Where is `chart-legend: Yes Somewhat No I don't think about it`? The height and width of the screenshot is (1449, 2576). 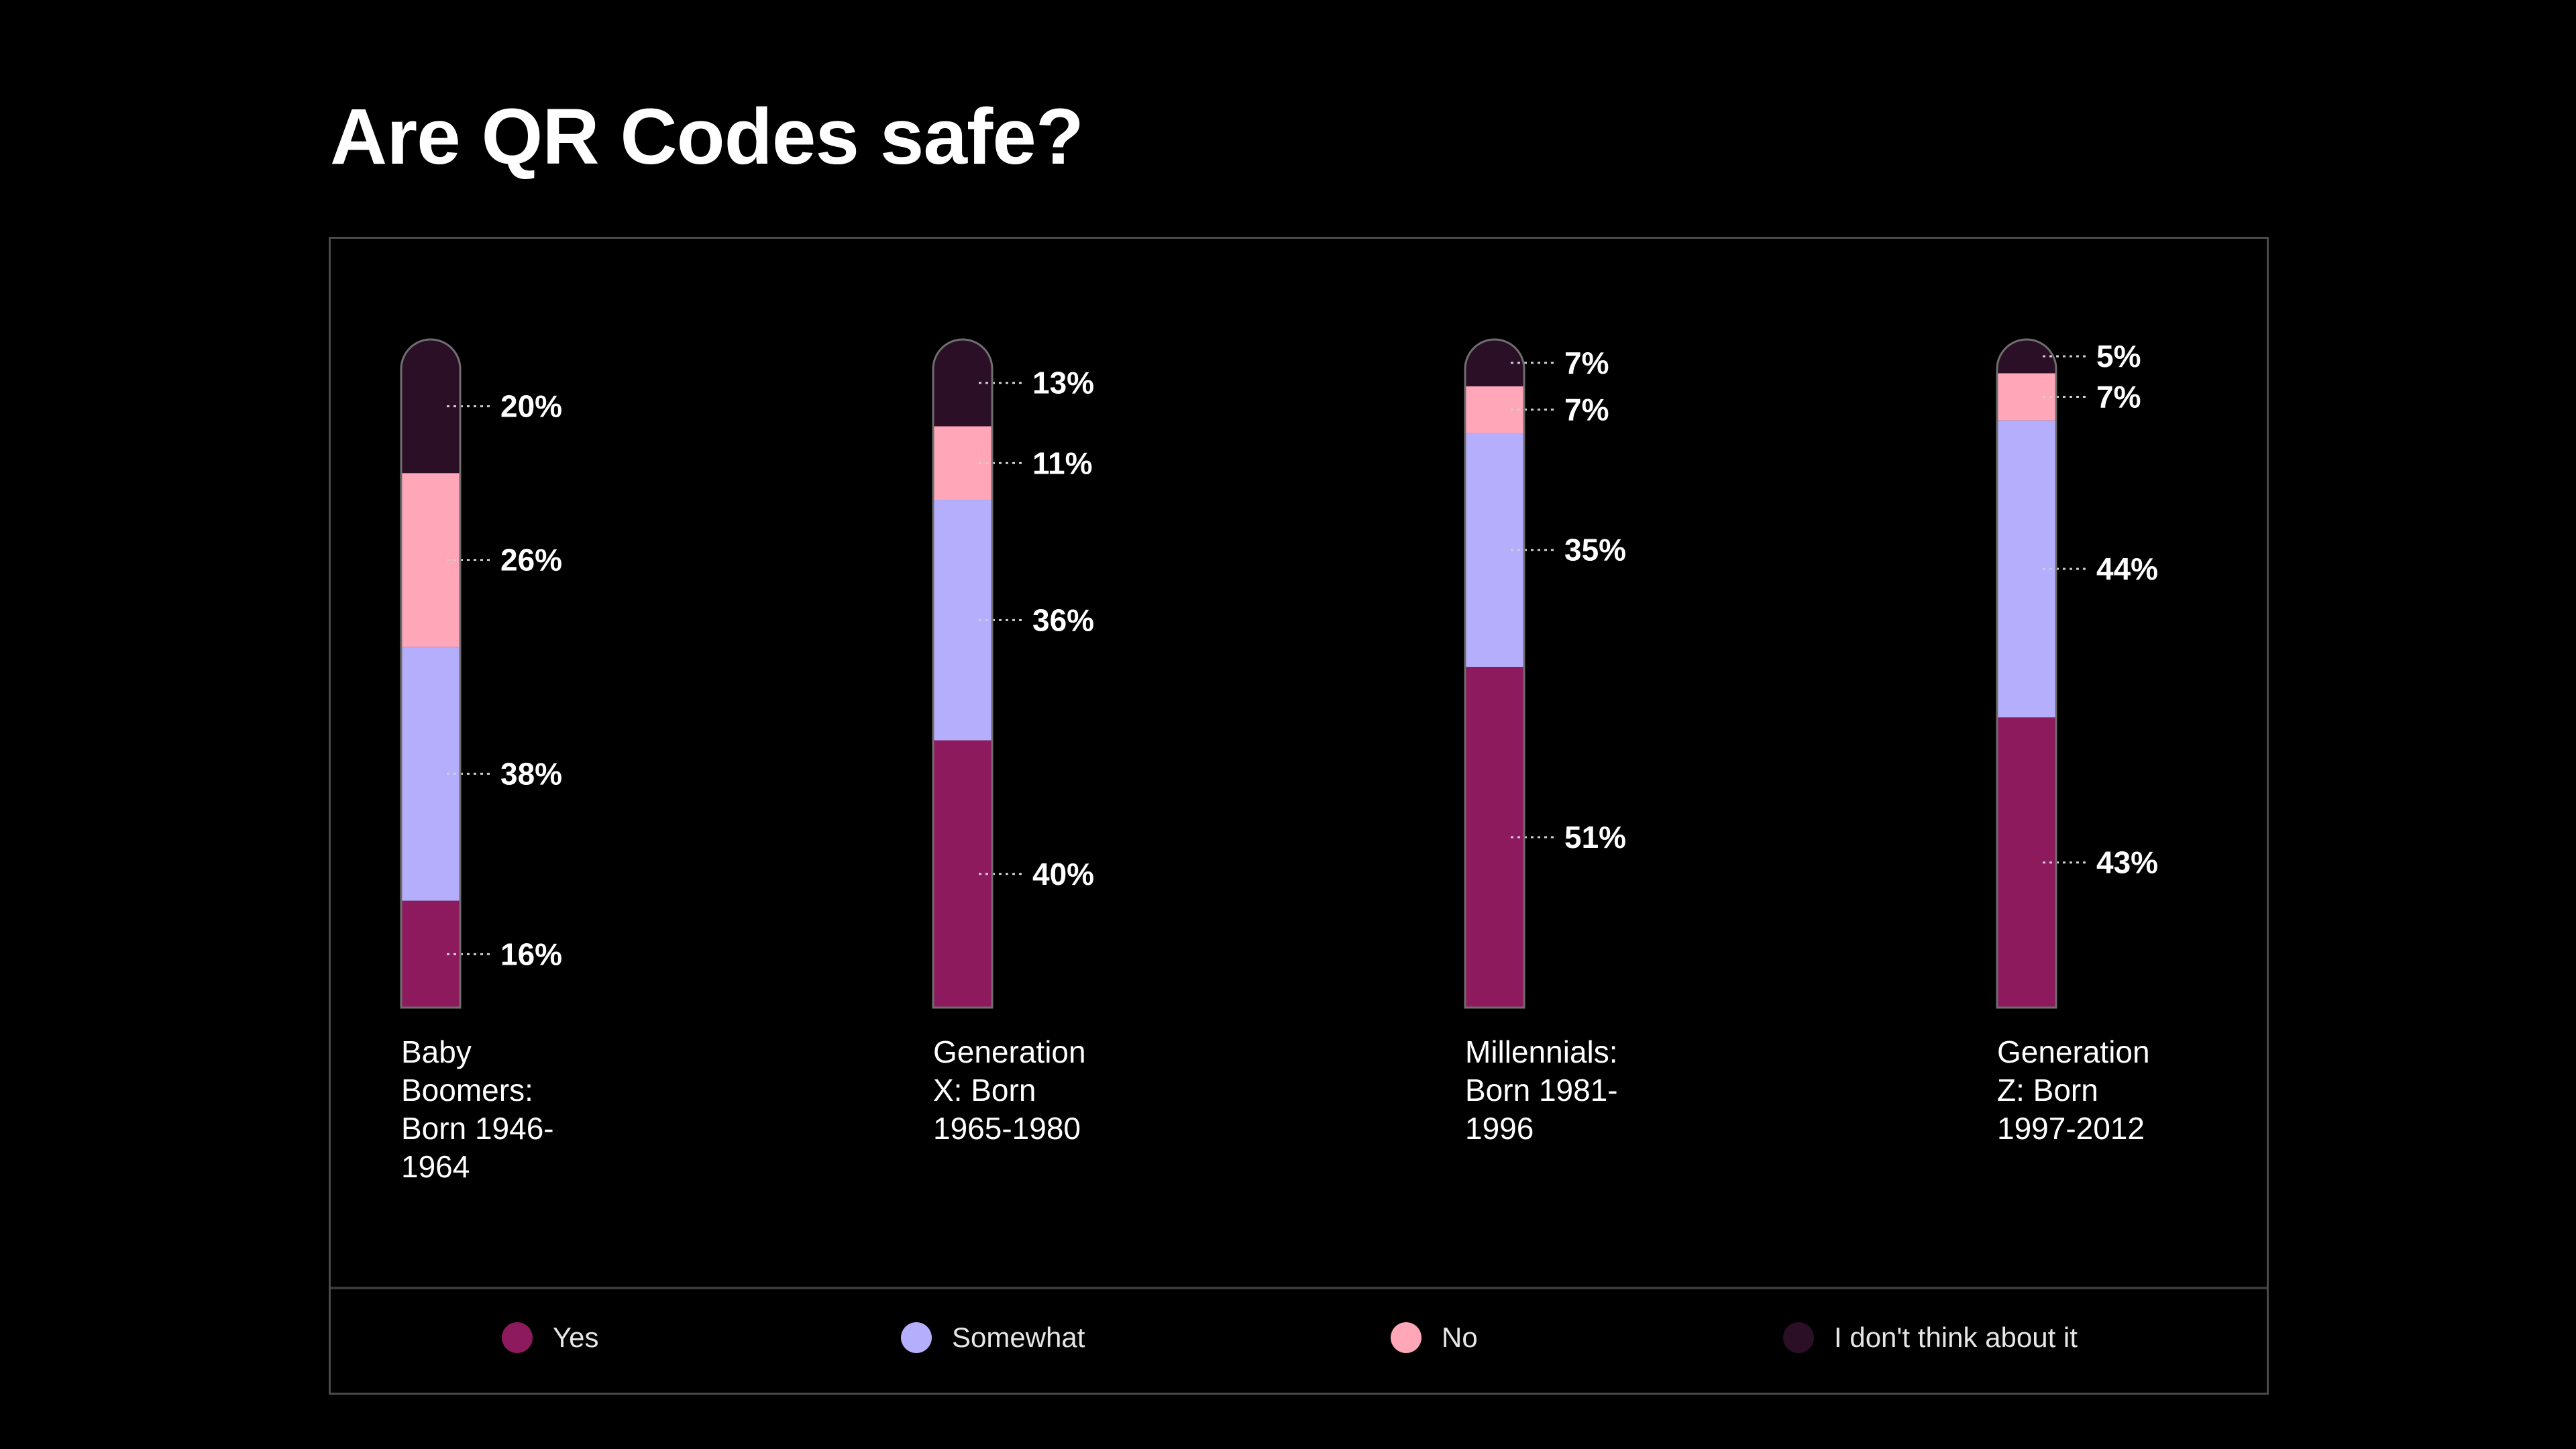 chart-legend: Yes Somewhat No I don't think about it is located at coordinates (1299, 1340).